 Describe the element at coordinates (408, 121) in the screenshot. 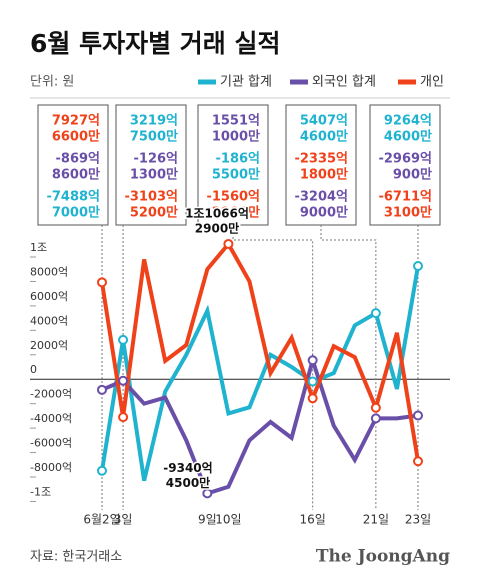

I see `box-text: 9264억` at that location.